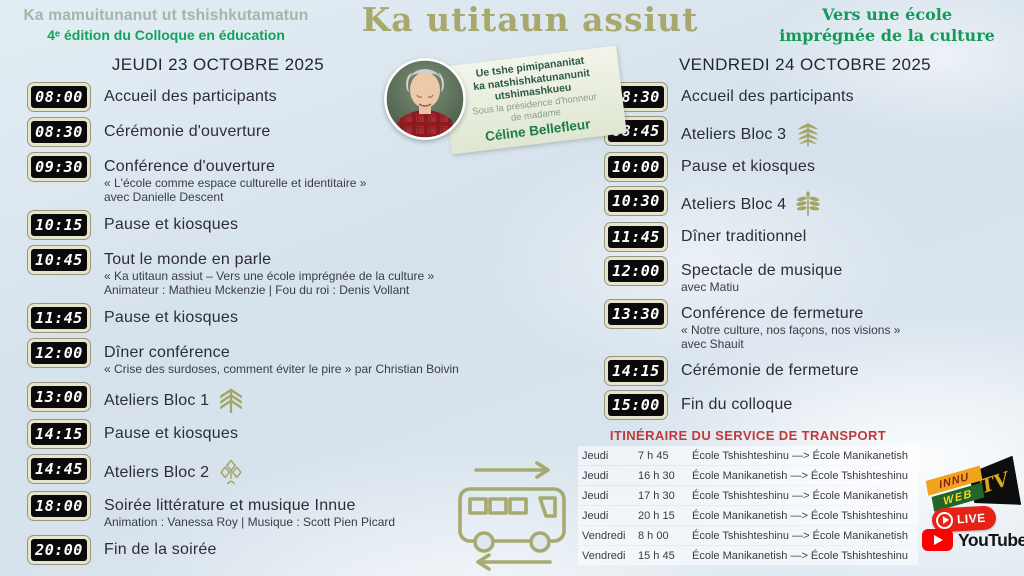 The width and height of the screenshot is (1024, 576). I want to click on spruce-tree-icon, so click(808, 134).